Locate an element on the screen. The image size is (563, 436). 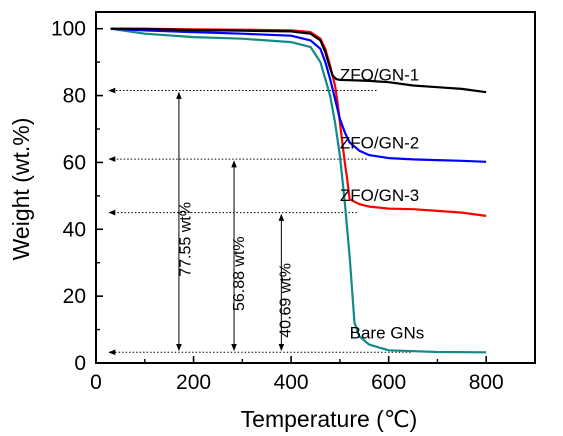
y-tick-label: 80 is located at coordinates (74, 96).